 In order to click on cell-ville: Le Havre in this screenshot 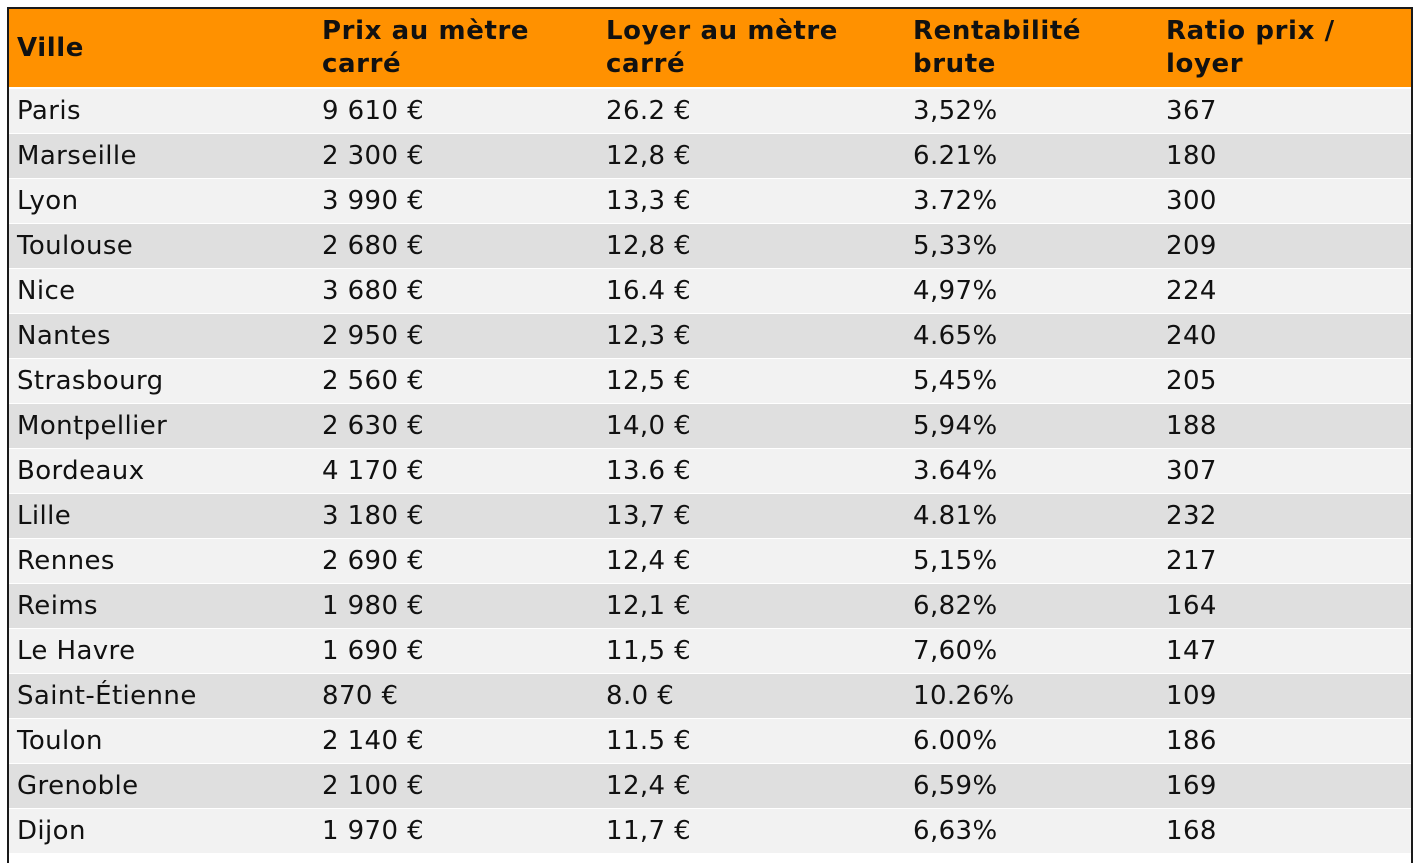, I will do `click(161, 651)`.